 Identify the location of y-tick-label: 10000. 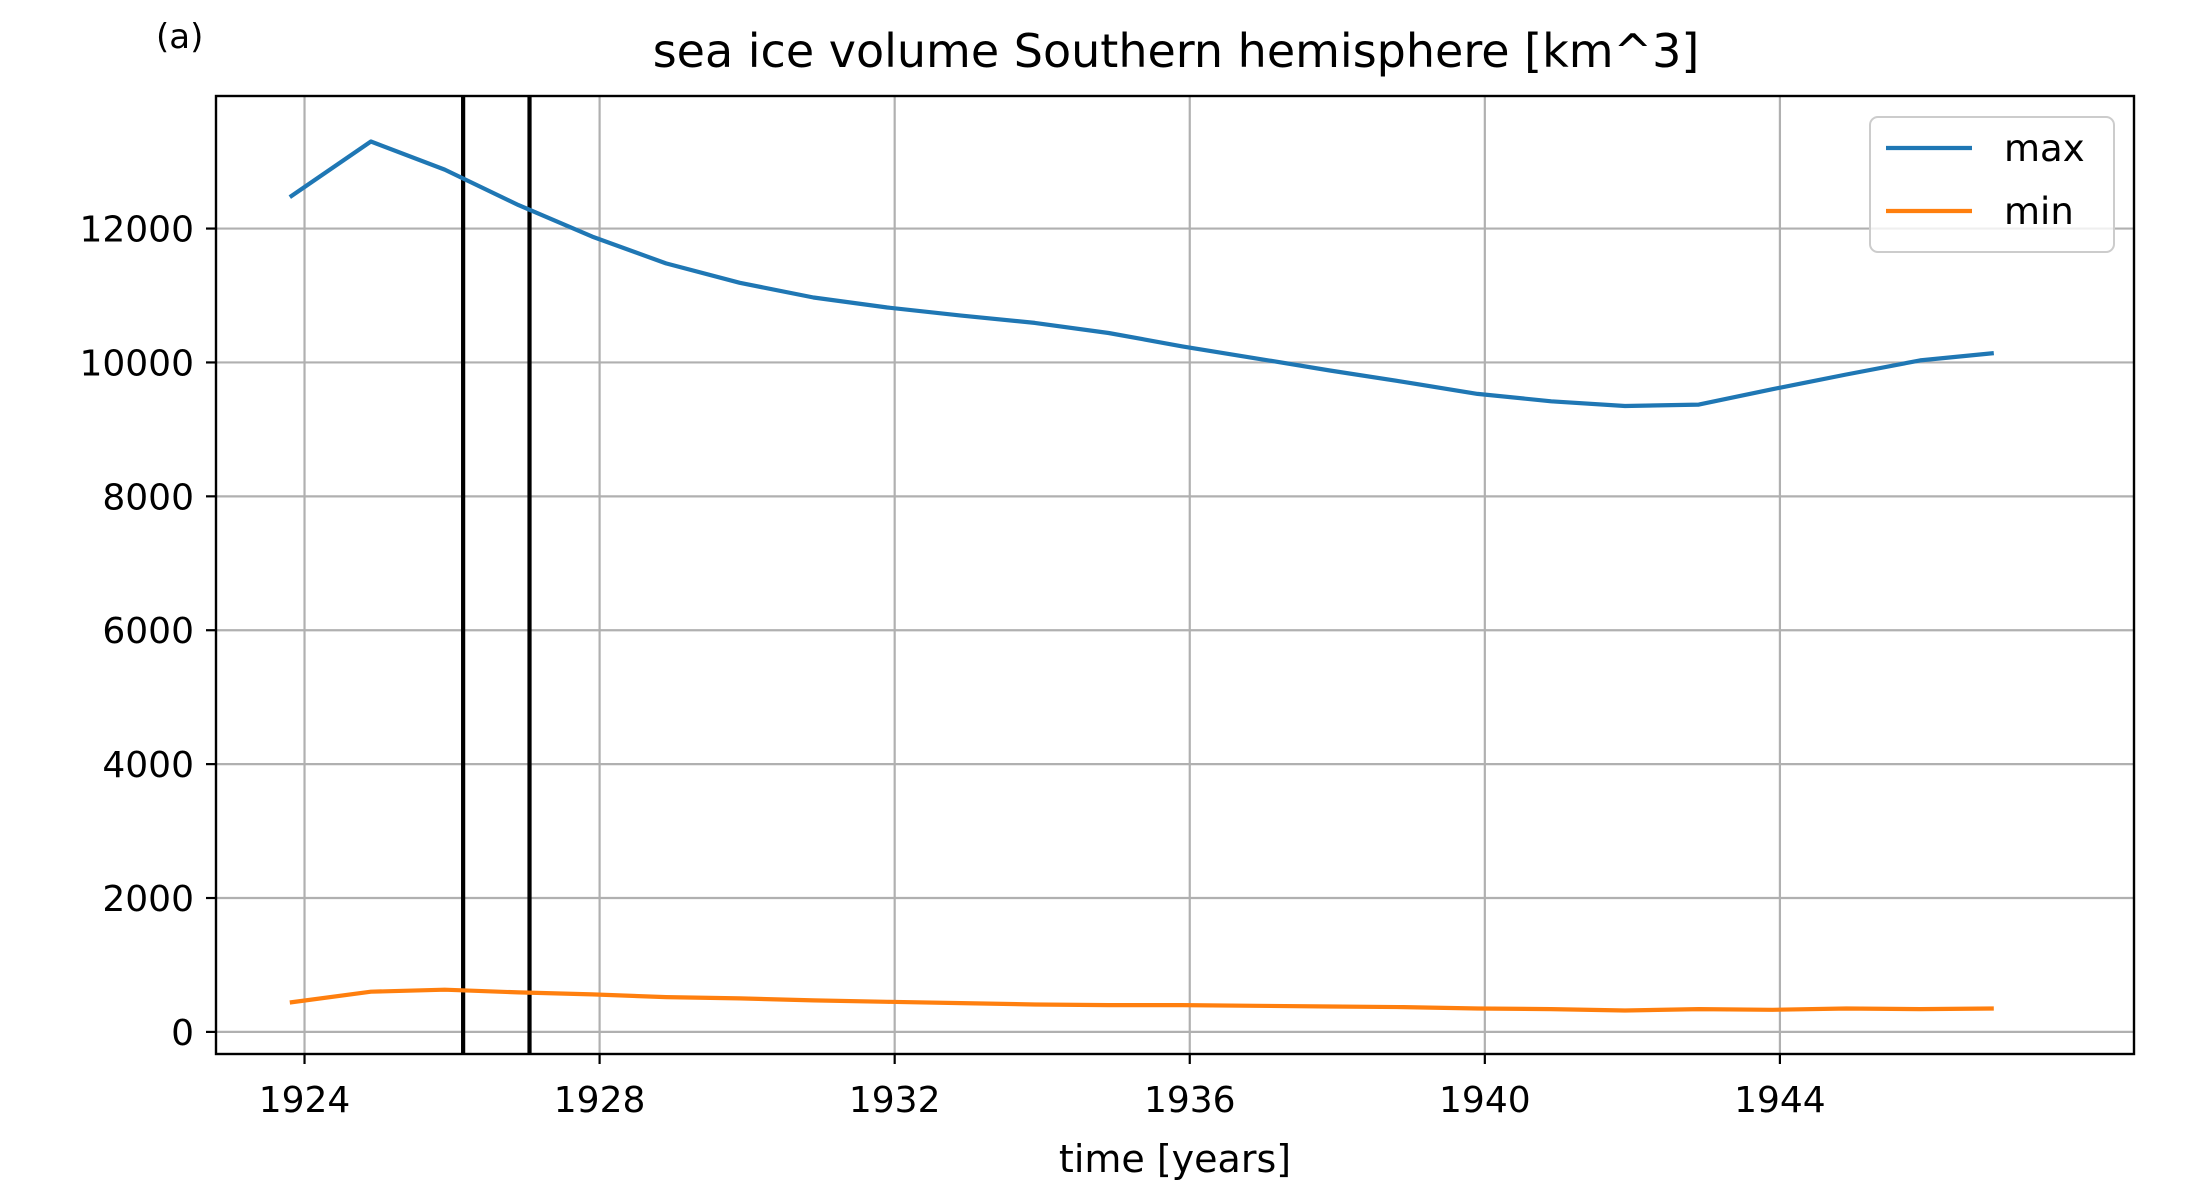
(136, 363).